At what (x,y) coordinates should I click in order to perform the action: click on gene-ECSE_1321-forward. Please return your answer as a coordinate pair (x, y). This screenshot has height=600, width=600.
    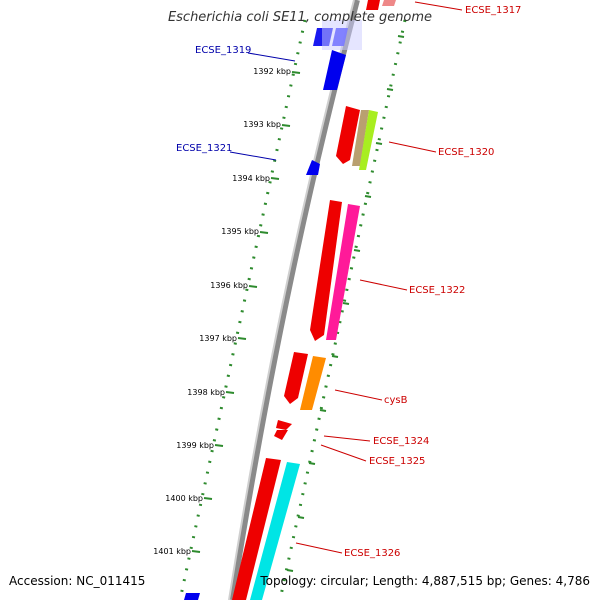
    Looking at the image, I should click on (313, 167).